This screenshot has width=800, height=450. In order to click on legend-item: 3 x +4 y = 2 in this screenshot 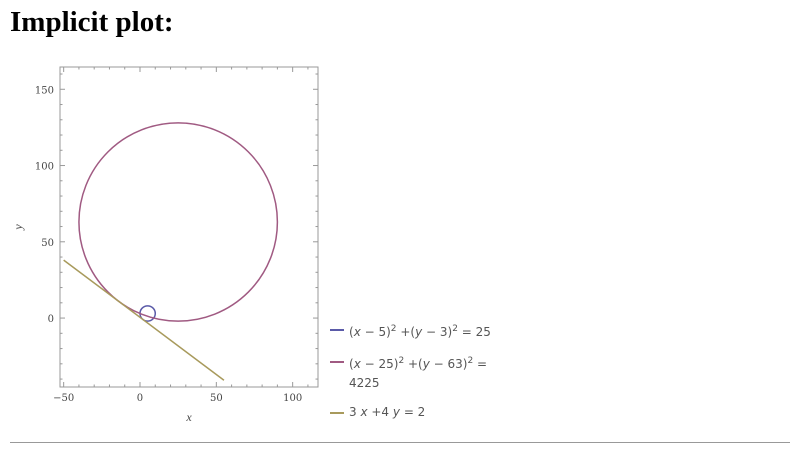, I will do `click(377, 412)`.